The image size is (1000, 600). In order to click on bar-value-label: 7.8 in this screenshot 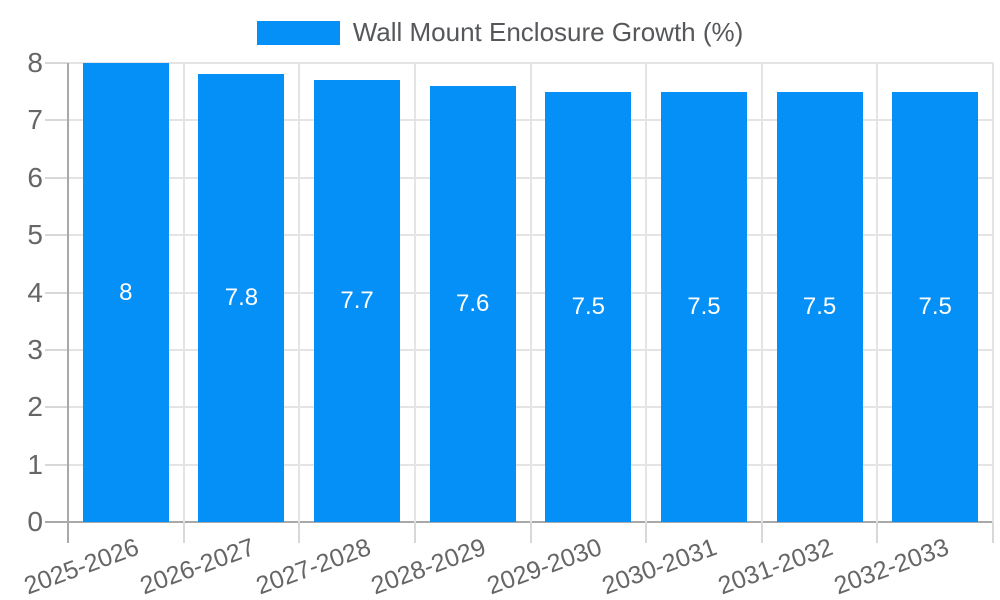, I will do `click(241, 298)`.